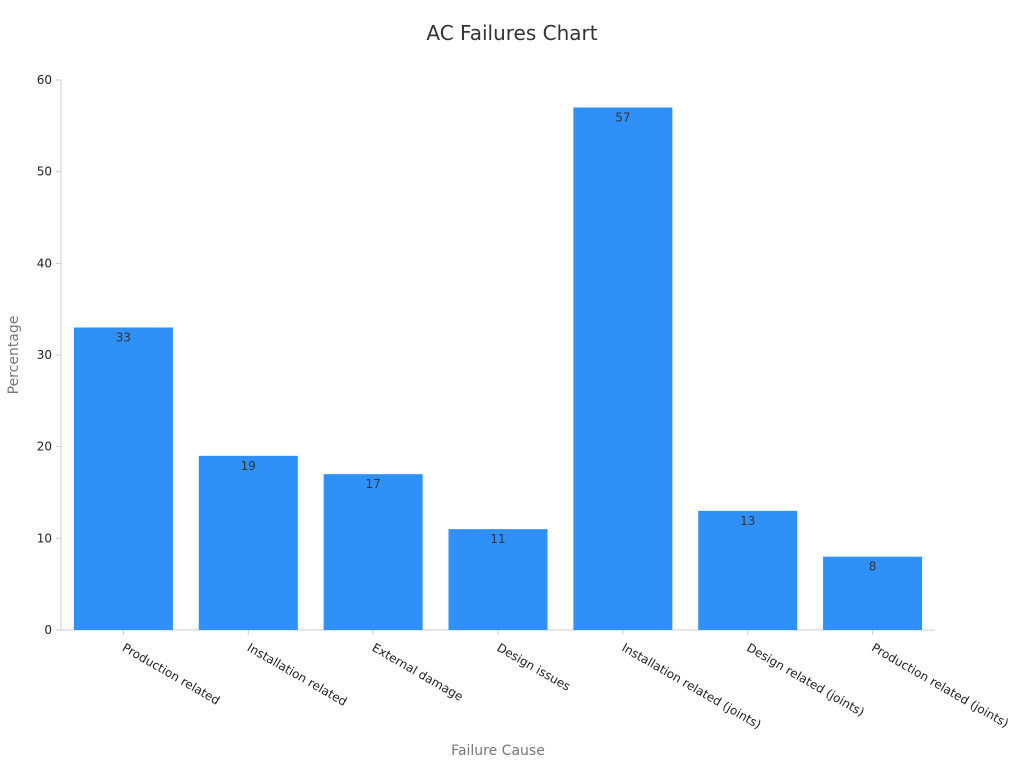 Image resolution: width=1024 pixels, height=768 pixels. Describe the element at coordinates (498, 751) in the screenshot. I see `x-axis-title: Failure Cause` at that location.